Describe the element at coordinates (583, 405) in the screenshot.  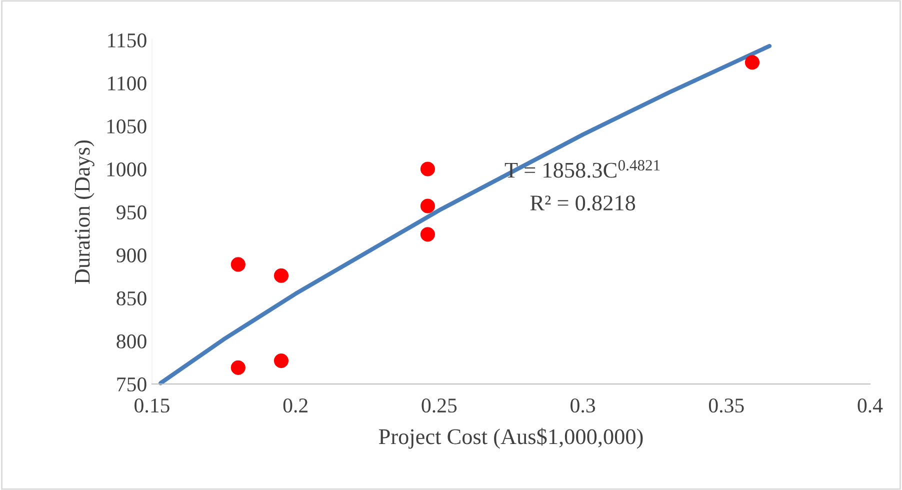
I see `x-tick-label: 0.3` at that location.